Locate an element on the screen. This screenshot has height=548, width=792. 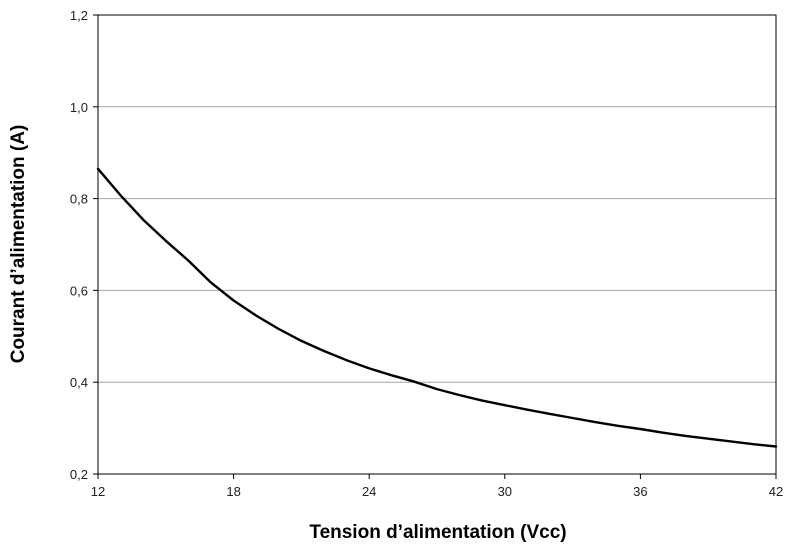
x-axis-title: Tension d’alimentation (Vcc) is located at coordinates (437, 532).